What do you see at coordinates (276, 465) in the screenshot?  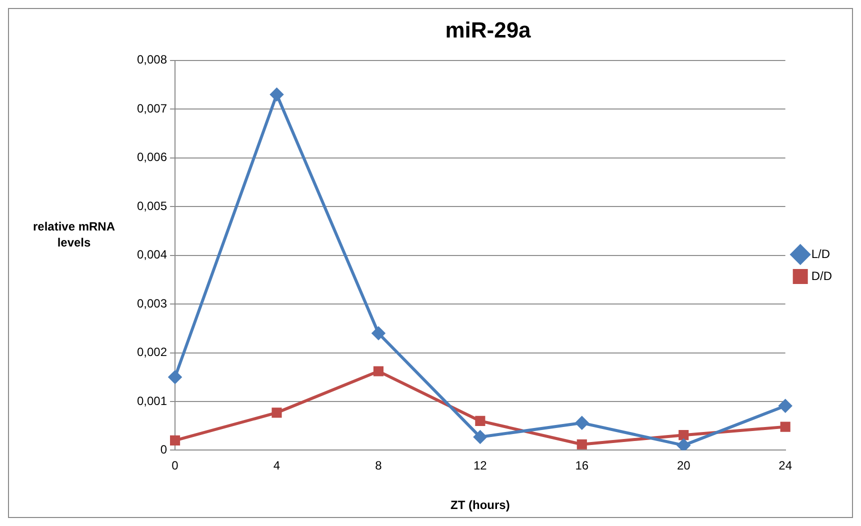 I see `x-tick-label: 4` at bounding box center [276, 465].